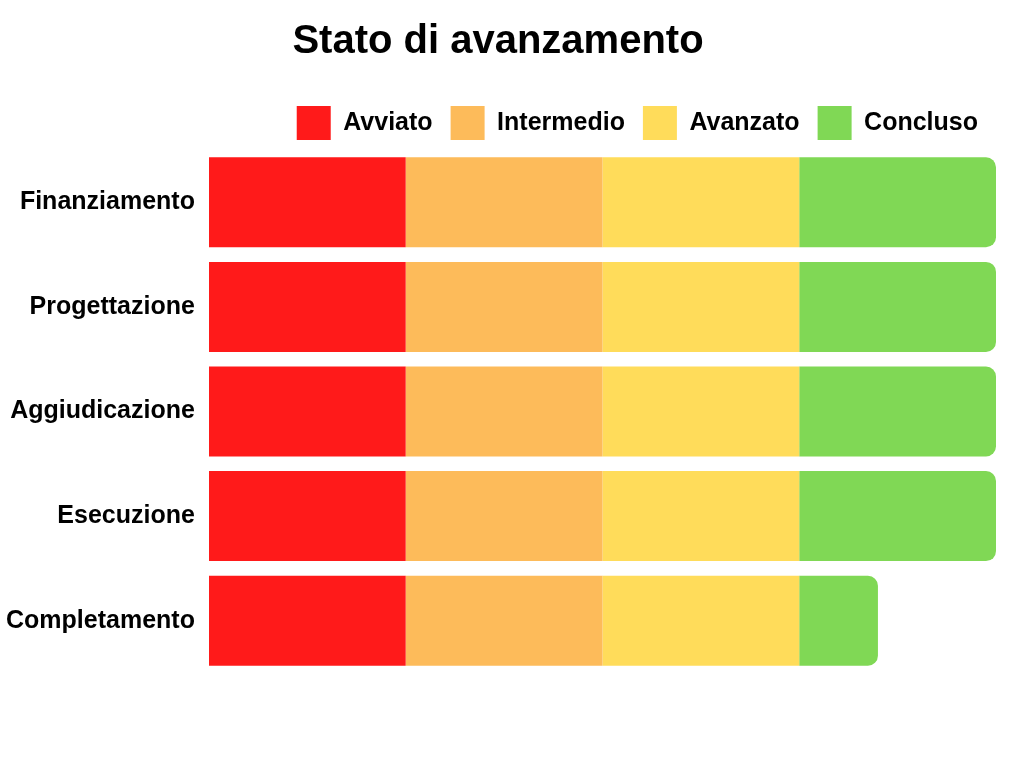 This screenshot has height=768, width=1024. Describe the element at coordinates (107, 200) in the screenshot. I see `y-tick-label: Finanziamento` at that location.